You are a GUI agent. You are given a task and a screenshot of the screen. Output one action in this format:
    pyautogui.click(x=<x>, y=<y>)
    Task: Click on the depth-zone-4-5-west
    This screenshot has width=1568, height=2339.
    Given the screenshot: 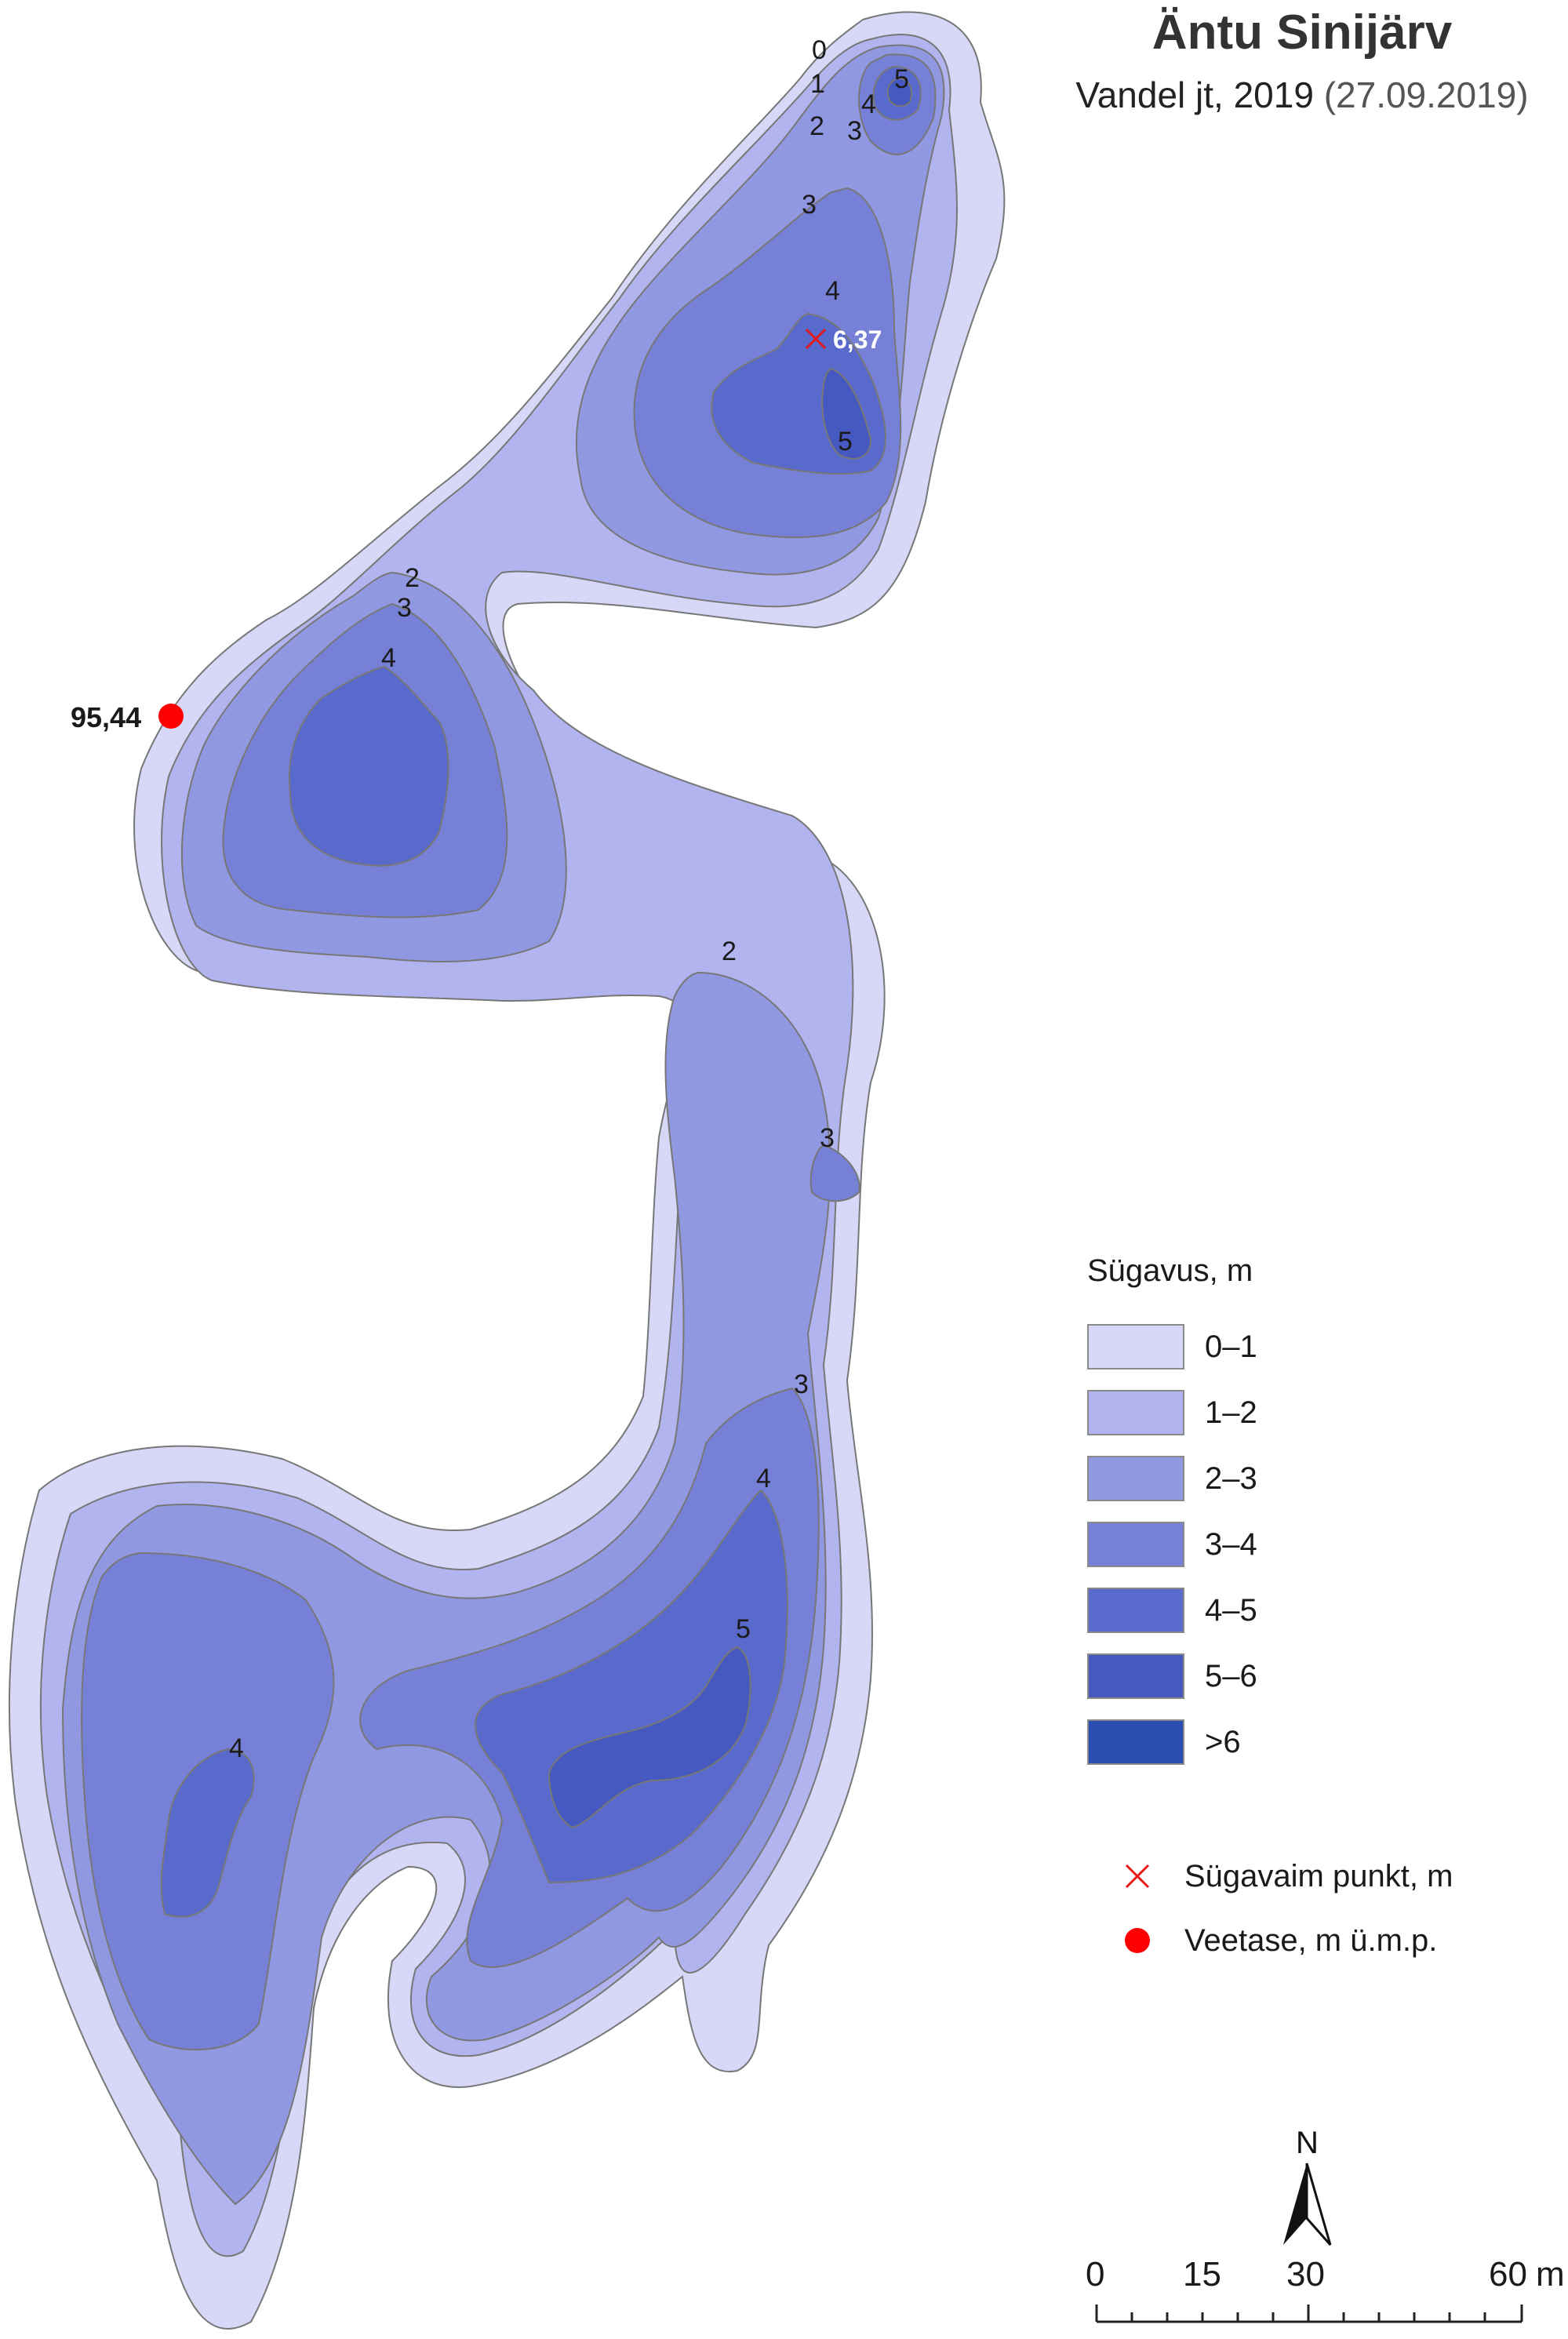 What is the action you would take?
    pyautogui.click(x=369, y=766)
    